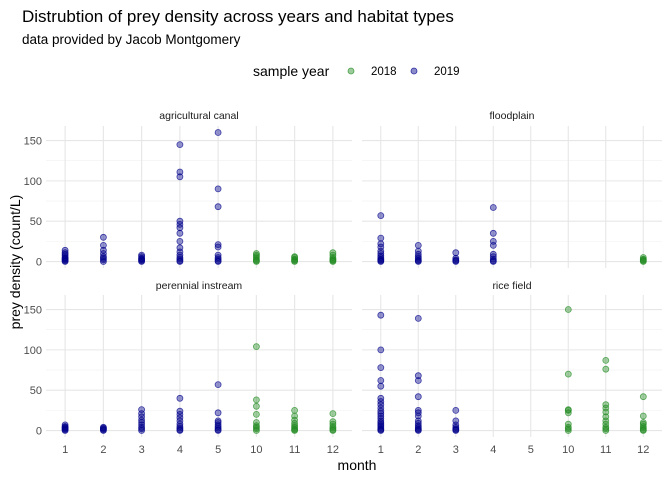 The height and width of the screenshot is (480, 672). I want to click on legend-key-2018, so click(351, 71).